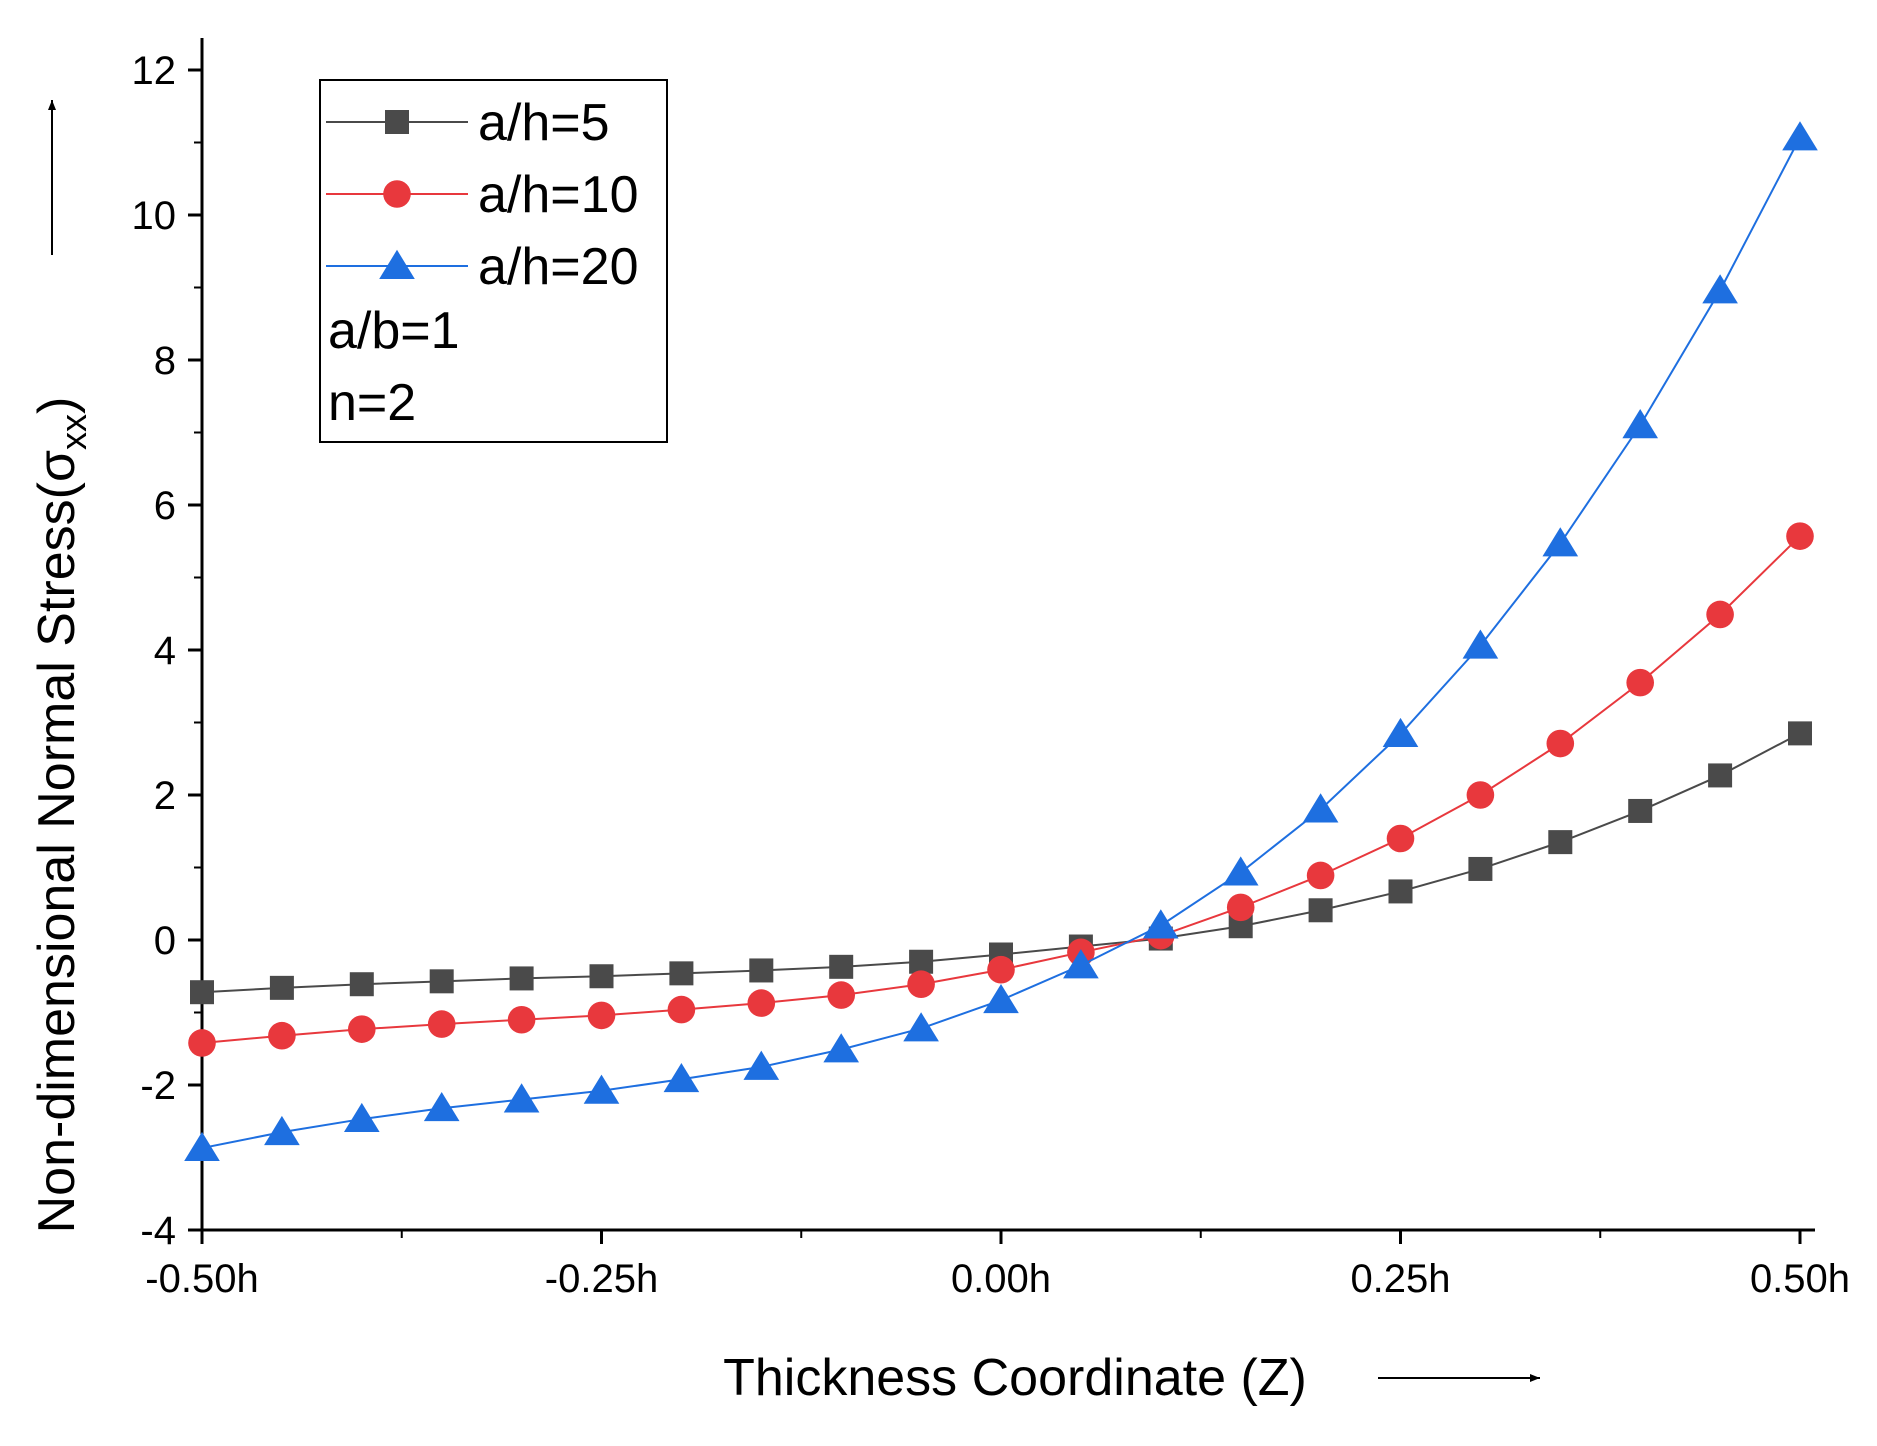 The width and height of the screenshot is (1877, 1446). What do you see at coordinates (158, 1086) in the screenshot?
I see `y-tick-label: -2` at bounding box center [158, 1086].